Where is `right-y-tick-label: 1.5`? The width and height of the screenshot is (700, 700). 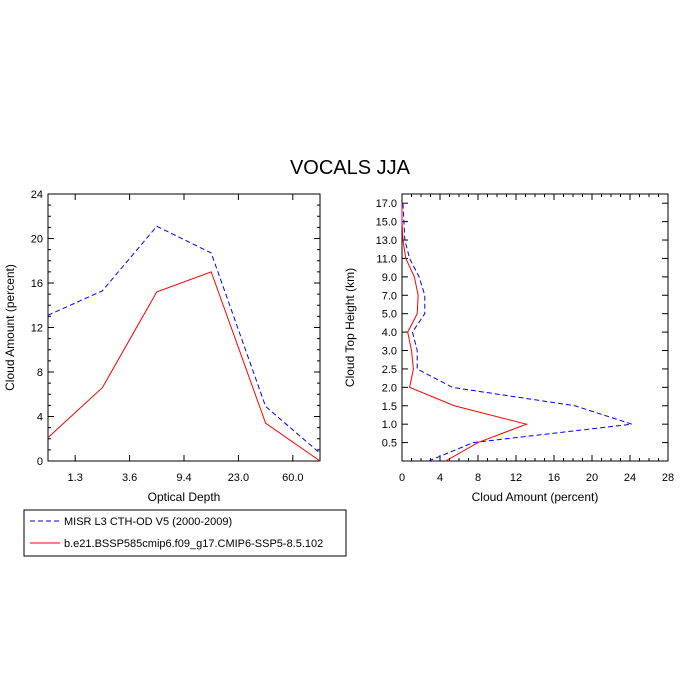 right-y-tick-label: 1.5 is located at coordinates (389, 407).